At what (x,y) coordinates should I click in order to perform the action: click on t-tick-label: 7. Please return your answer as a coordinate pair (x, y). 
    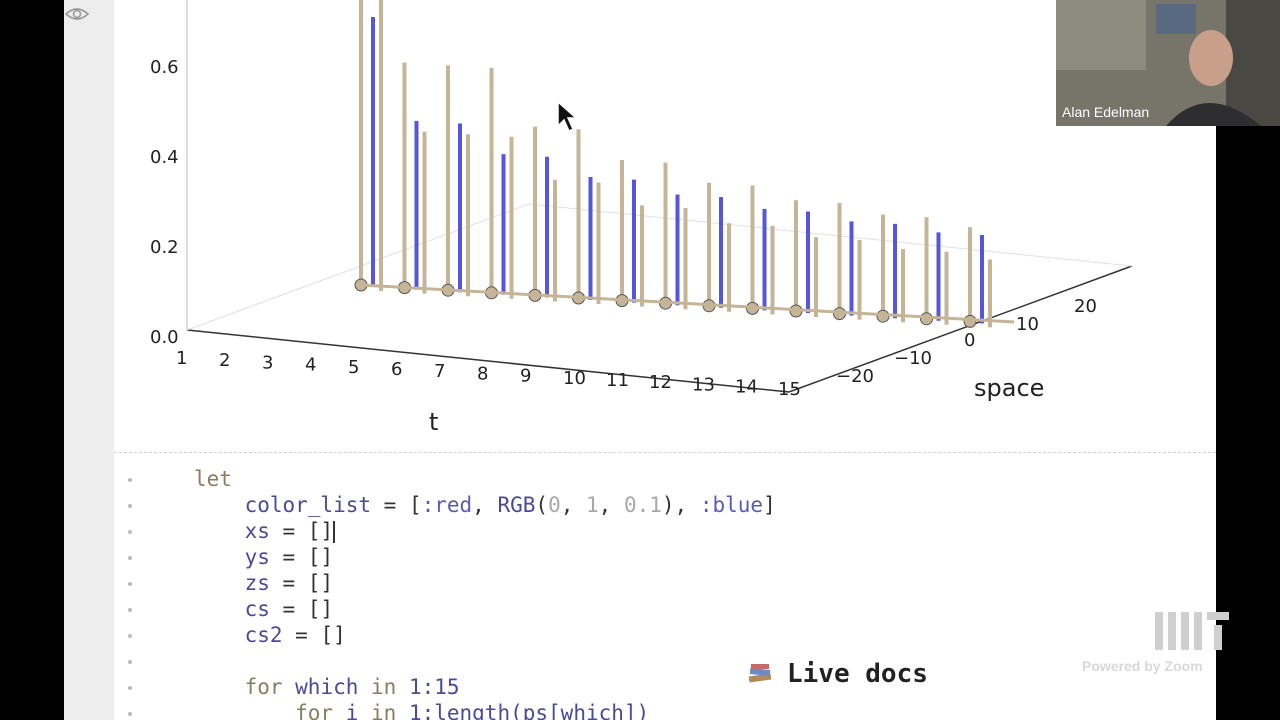
    Looking at the image, I should click on (439, 371).